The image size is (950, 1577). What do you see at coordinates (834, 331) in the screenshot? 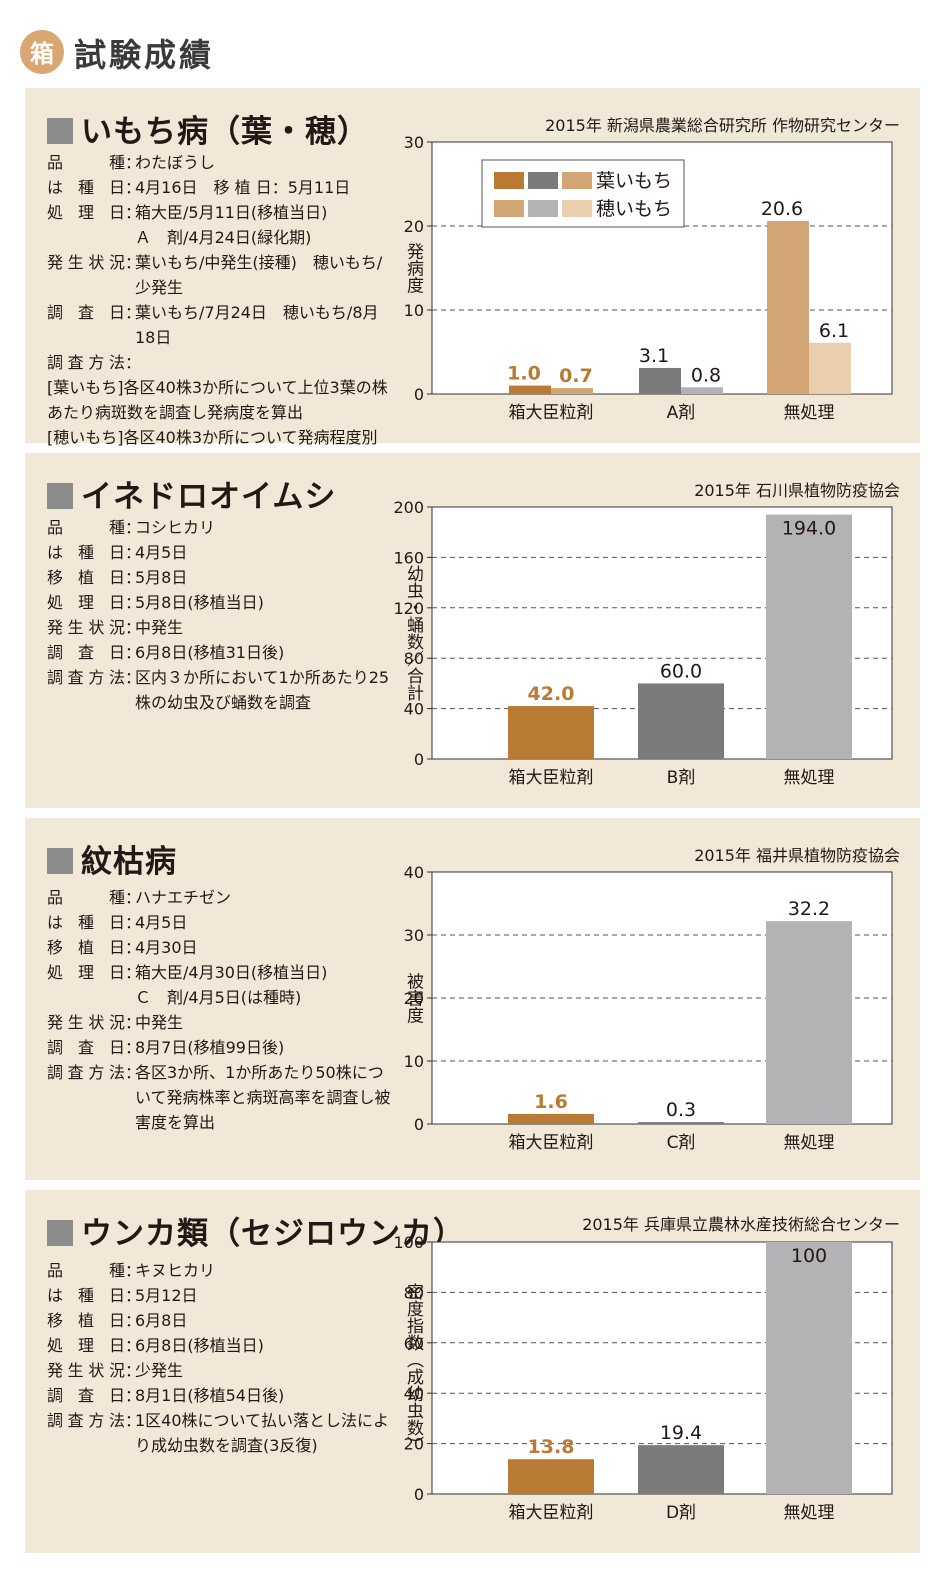
I see `data-label: 6.1` at bounding box center [834, 331].